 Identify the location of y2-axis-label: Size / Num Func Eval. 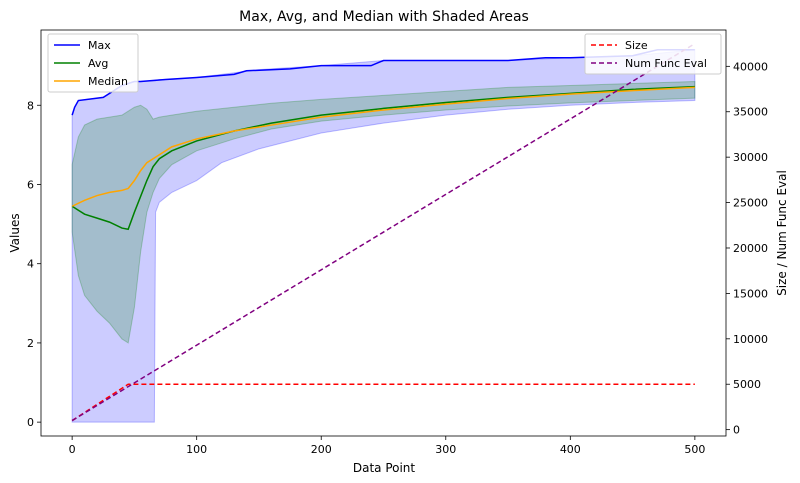
(782, 233).